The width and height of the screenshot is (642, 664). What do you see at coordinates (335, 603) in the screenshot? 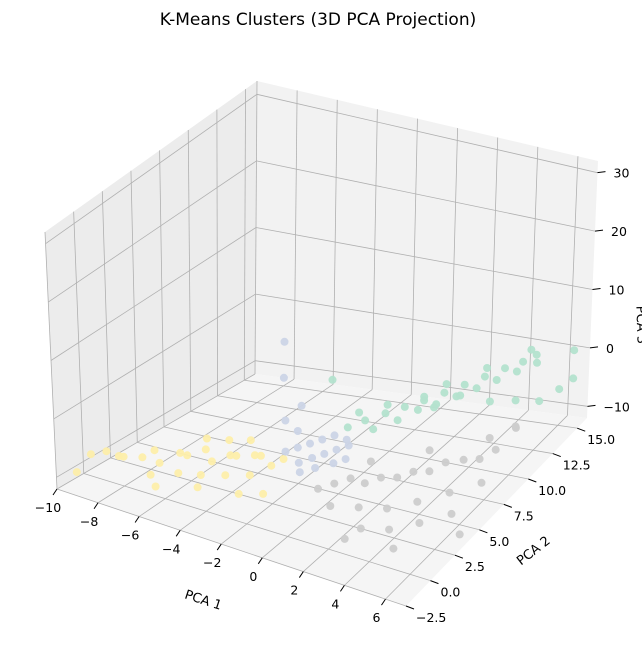
I see `x-tick-label: 4` at bounding box center [335, 603].